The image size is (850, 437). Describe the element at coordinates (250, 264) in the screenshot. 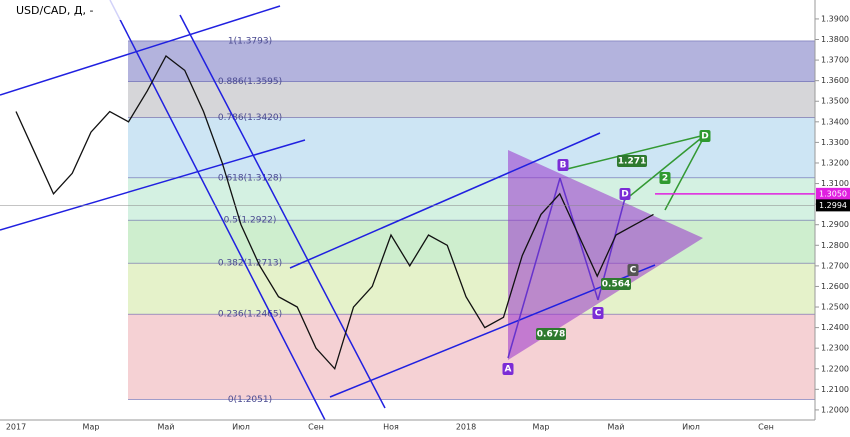

I see `fib-label: 0.382(1.2713)` at that location.